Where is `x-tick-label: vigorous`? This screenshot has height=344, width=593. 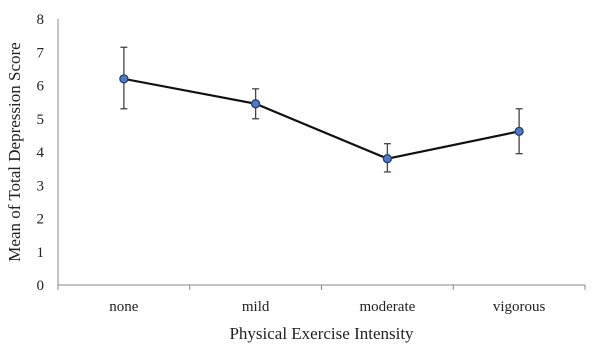
x-tick-label: vigorous is located at coordinates (519, 307).